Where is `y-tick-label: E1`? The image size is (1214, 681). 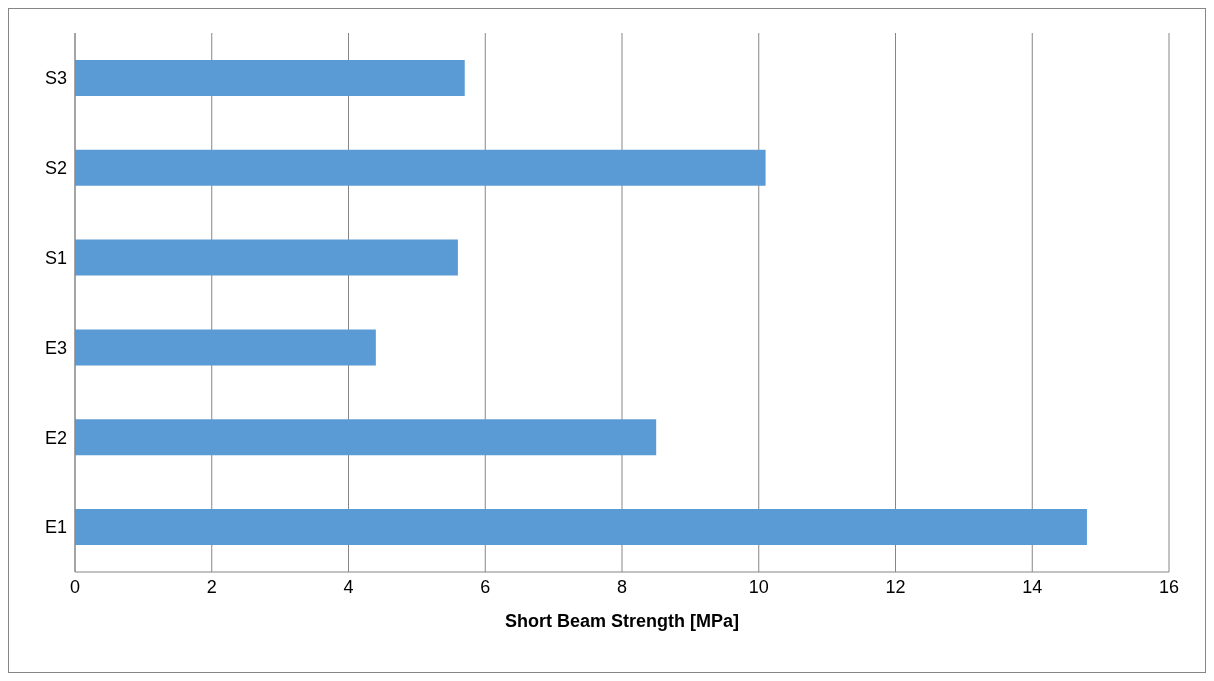 y-tick-label: E1 is located at coordinates (55, 527).